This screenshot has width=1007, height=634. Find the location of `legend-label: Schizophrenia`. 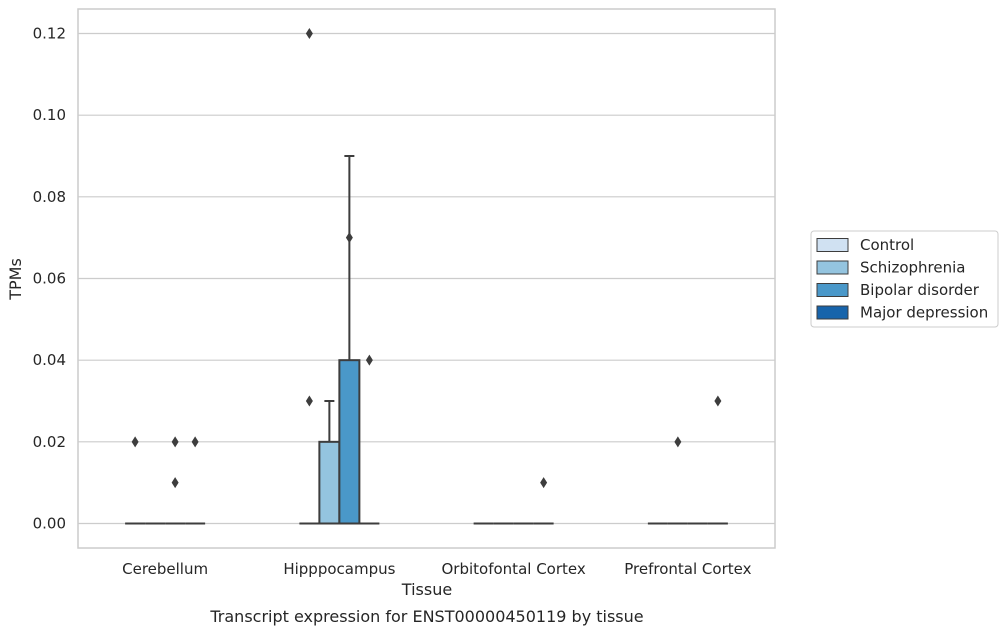

legend-label: Schizophrenia is located at coordinates (912, 268).